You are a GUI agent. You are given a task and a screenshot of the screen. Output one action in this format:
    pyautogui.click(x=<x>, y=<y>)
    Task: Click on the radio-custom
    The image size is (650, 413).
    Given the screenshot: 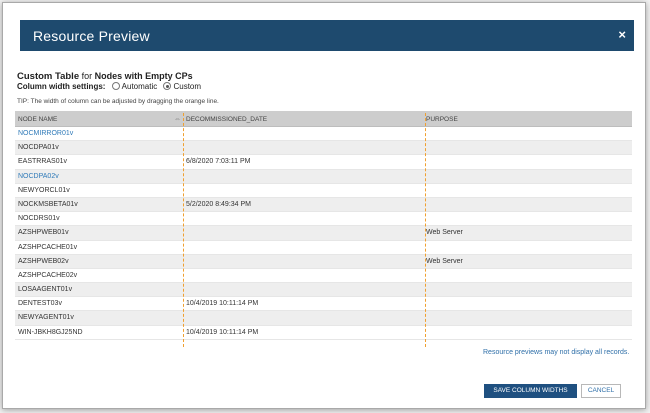 What is the action you would take?
    pyautogui.click(x=167, y=86)
    